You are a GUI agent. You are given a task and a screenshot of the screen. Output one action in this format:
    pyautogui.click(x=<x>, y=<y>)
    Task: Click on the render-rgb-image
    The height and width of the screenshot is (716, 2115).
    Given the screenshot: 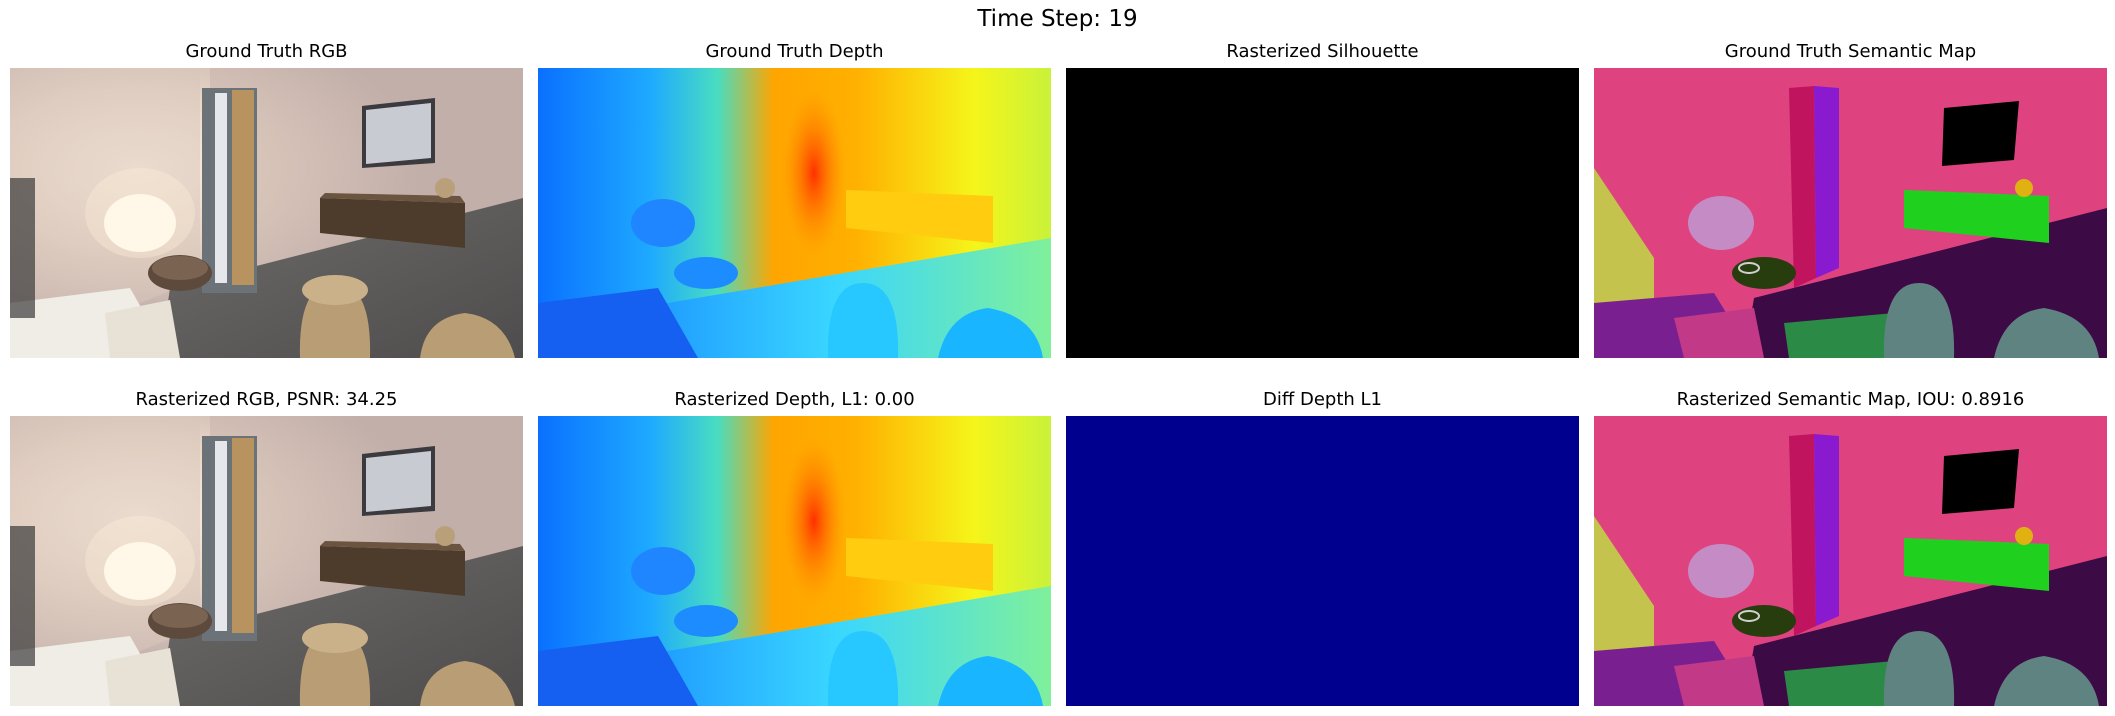 What is the action you would take?
    pyautogui.click(x=266, y=561)
    